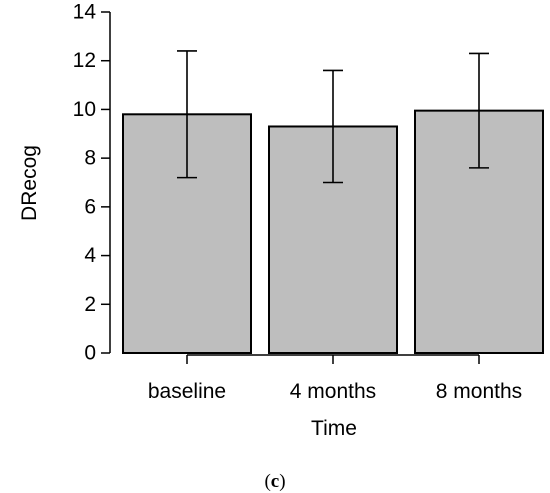 The height and width of the screenshot is (493, 550). I want to click on y-tick-label: 4, so click(90, 255).